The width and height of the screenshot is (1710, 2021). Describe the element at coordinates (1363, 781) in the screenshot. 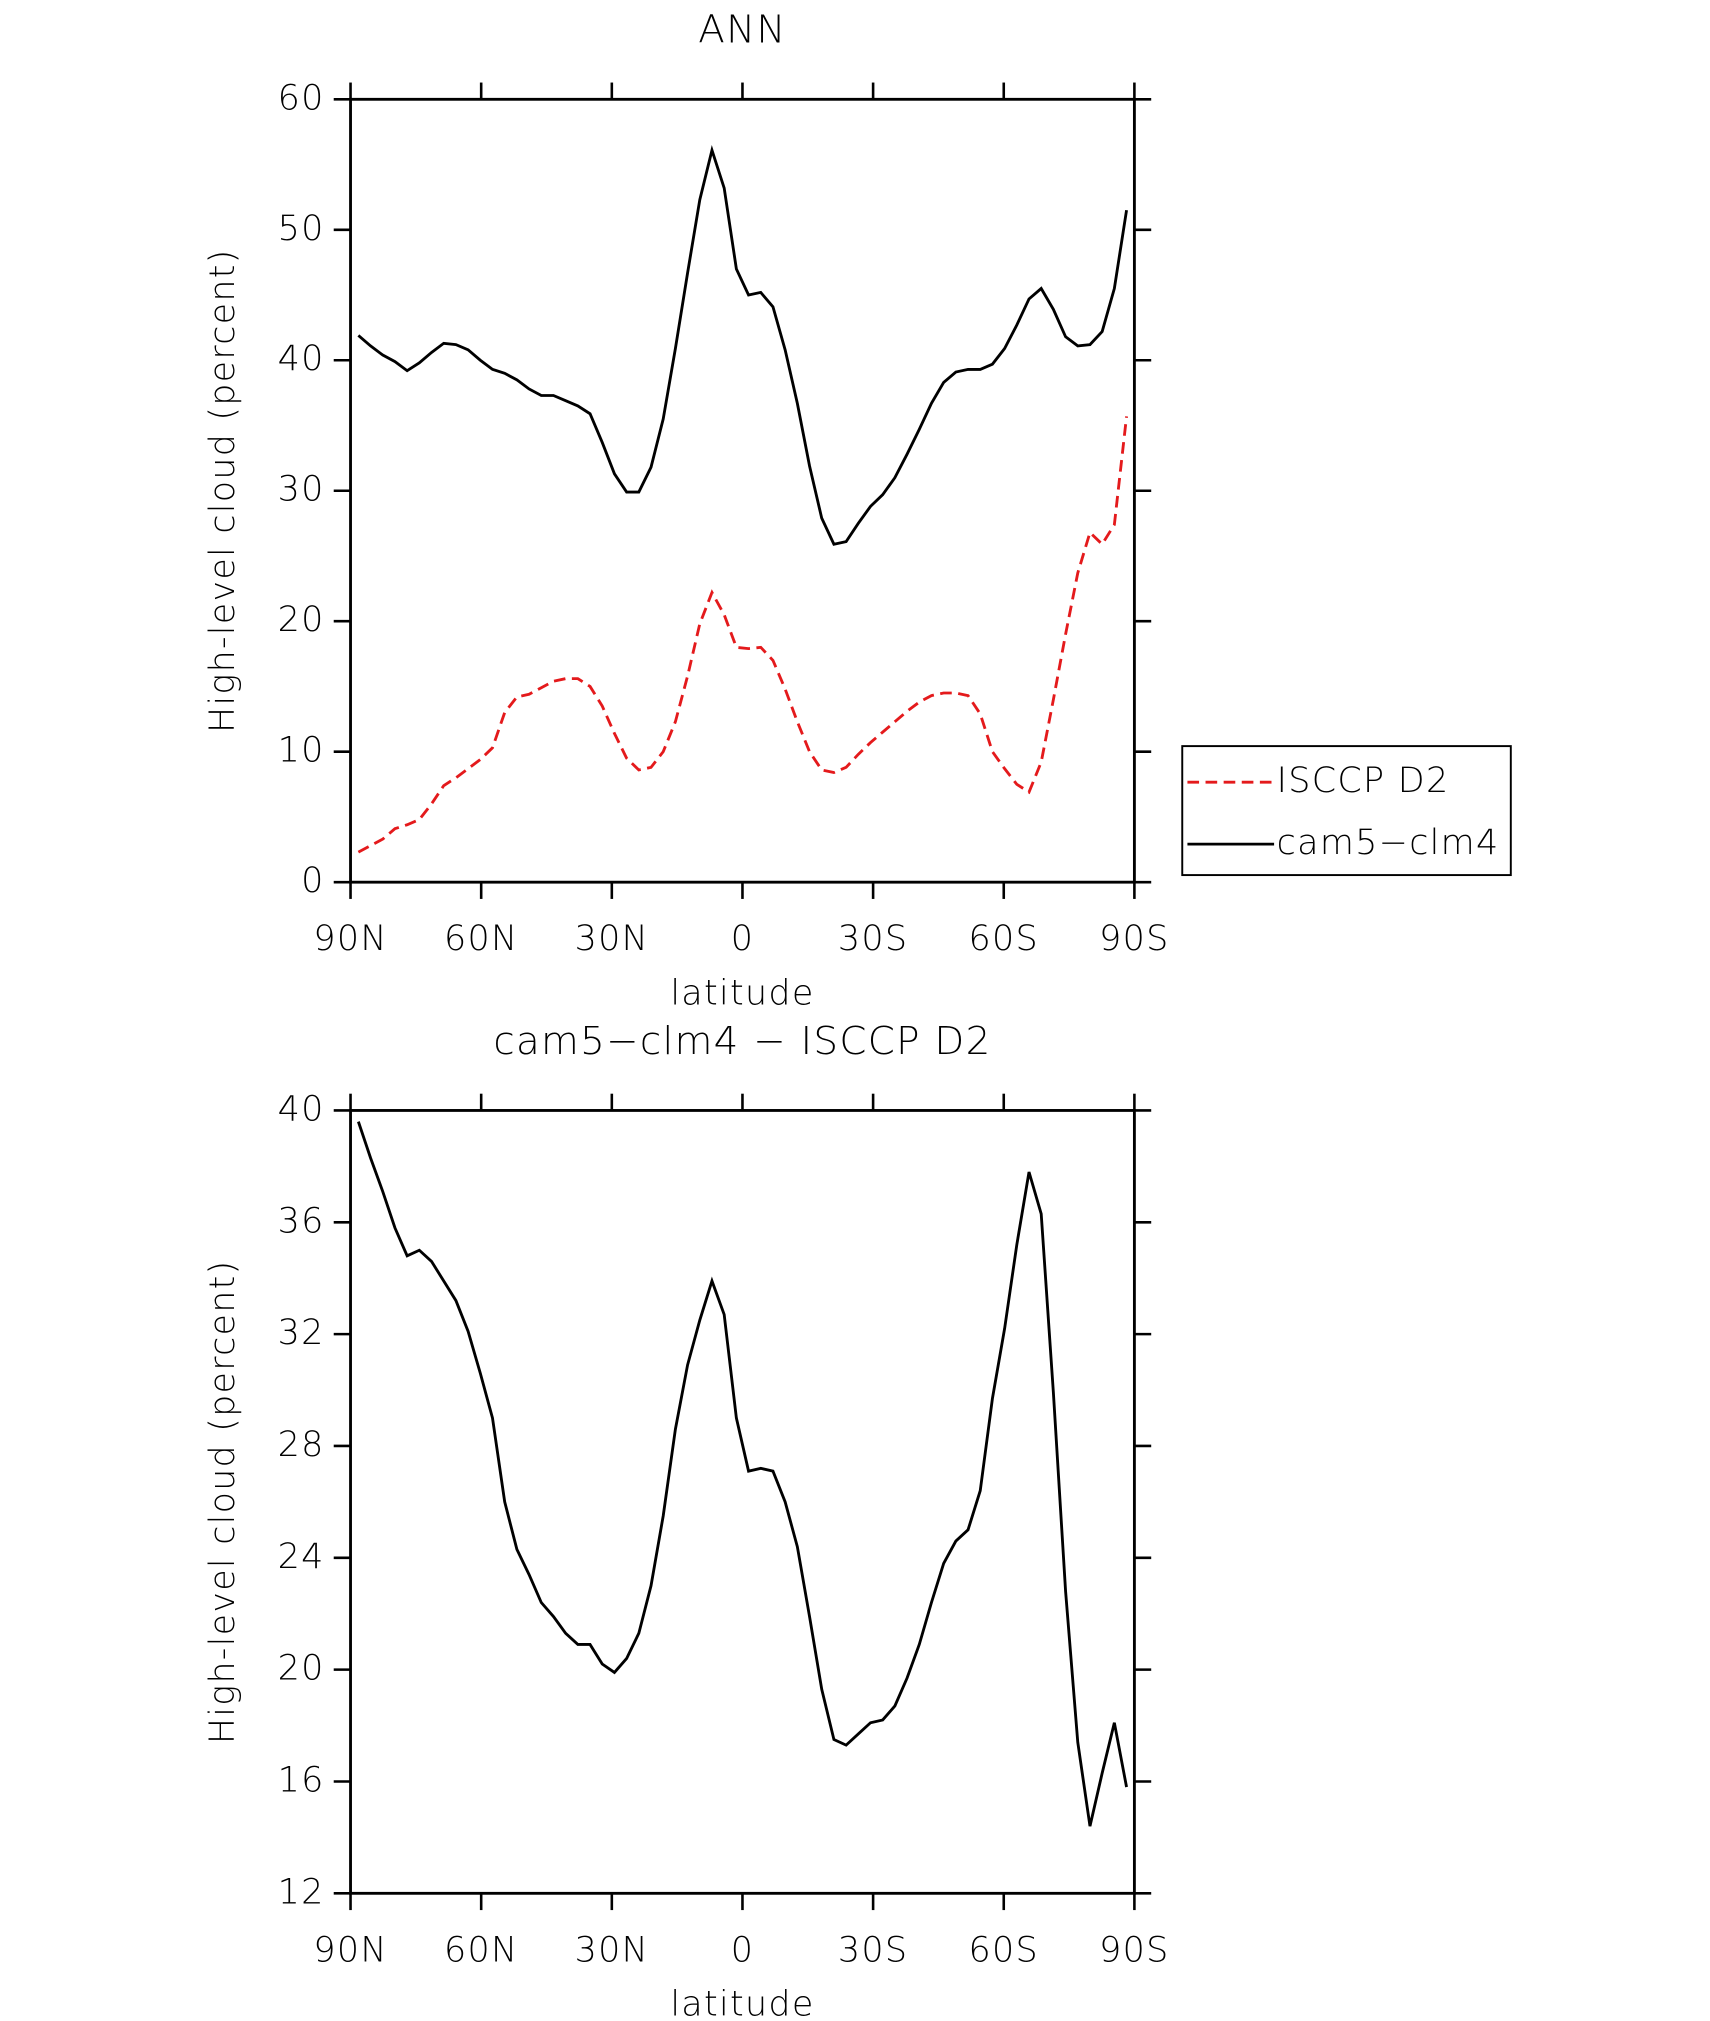

I see `legend-label: ISCCP D2` at that location.